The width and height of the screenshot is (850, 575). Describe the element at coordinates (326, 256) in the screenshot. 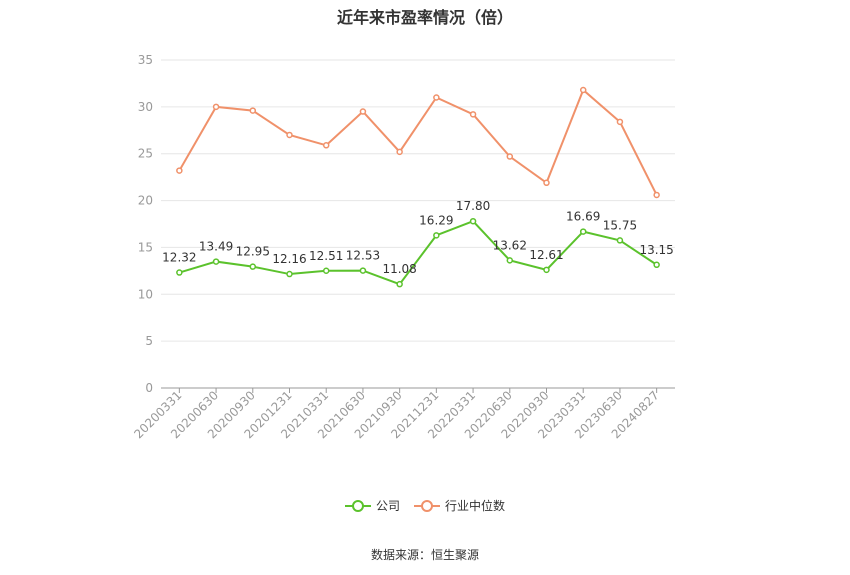

I see `data-label: 12.51` at that location.